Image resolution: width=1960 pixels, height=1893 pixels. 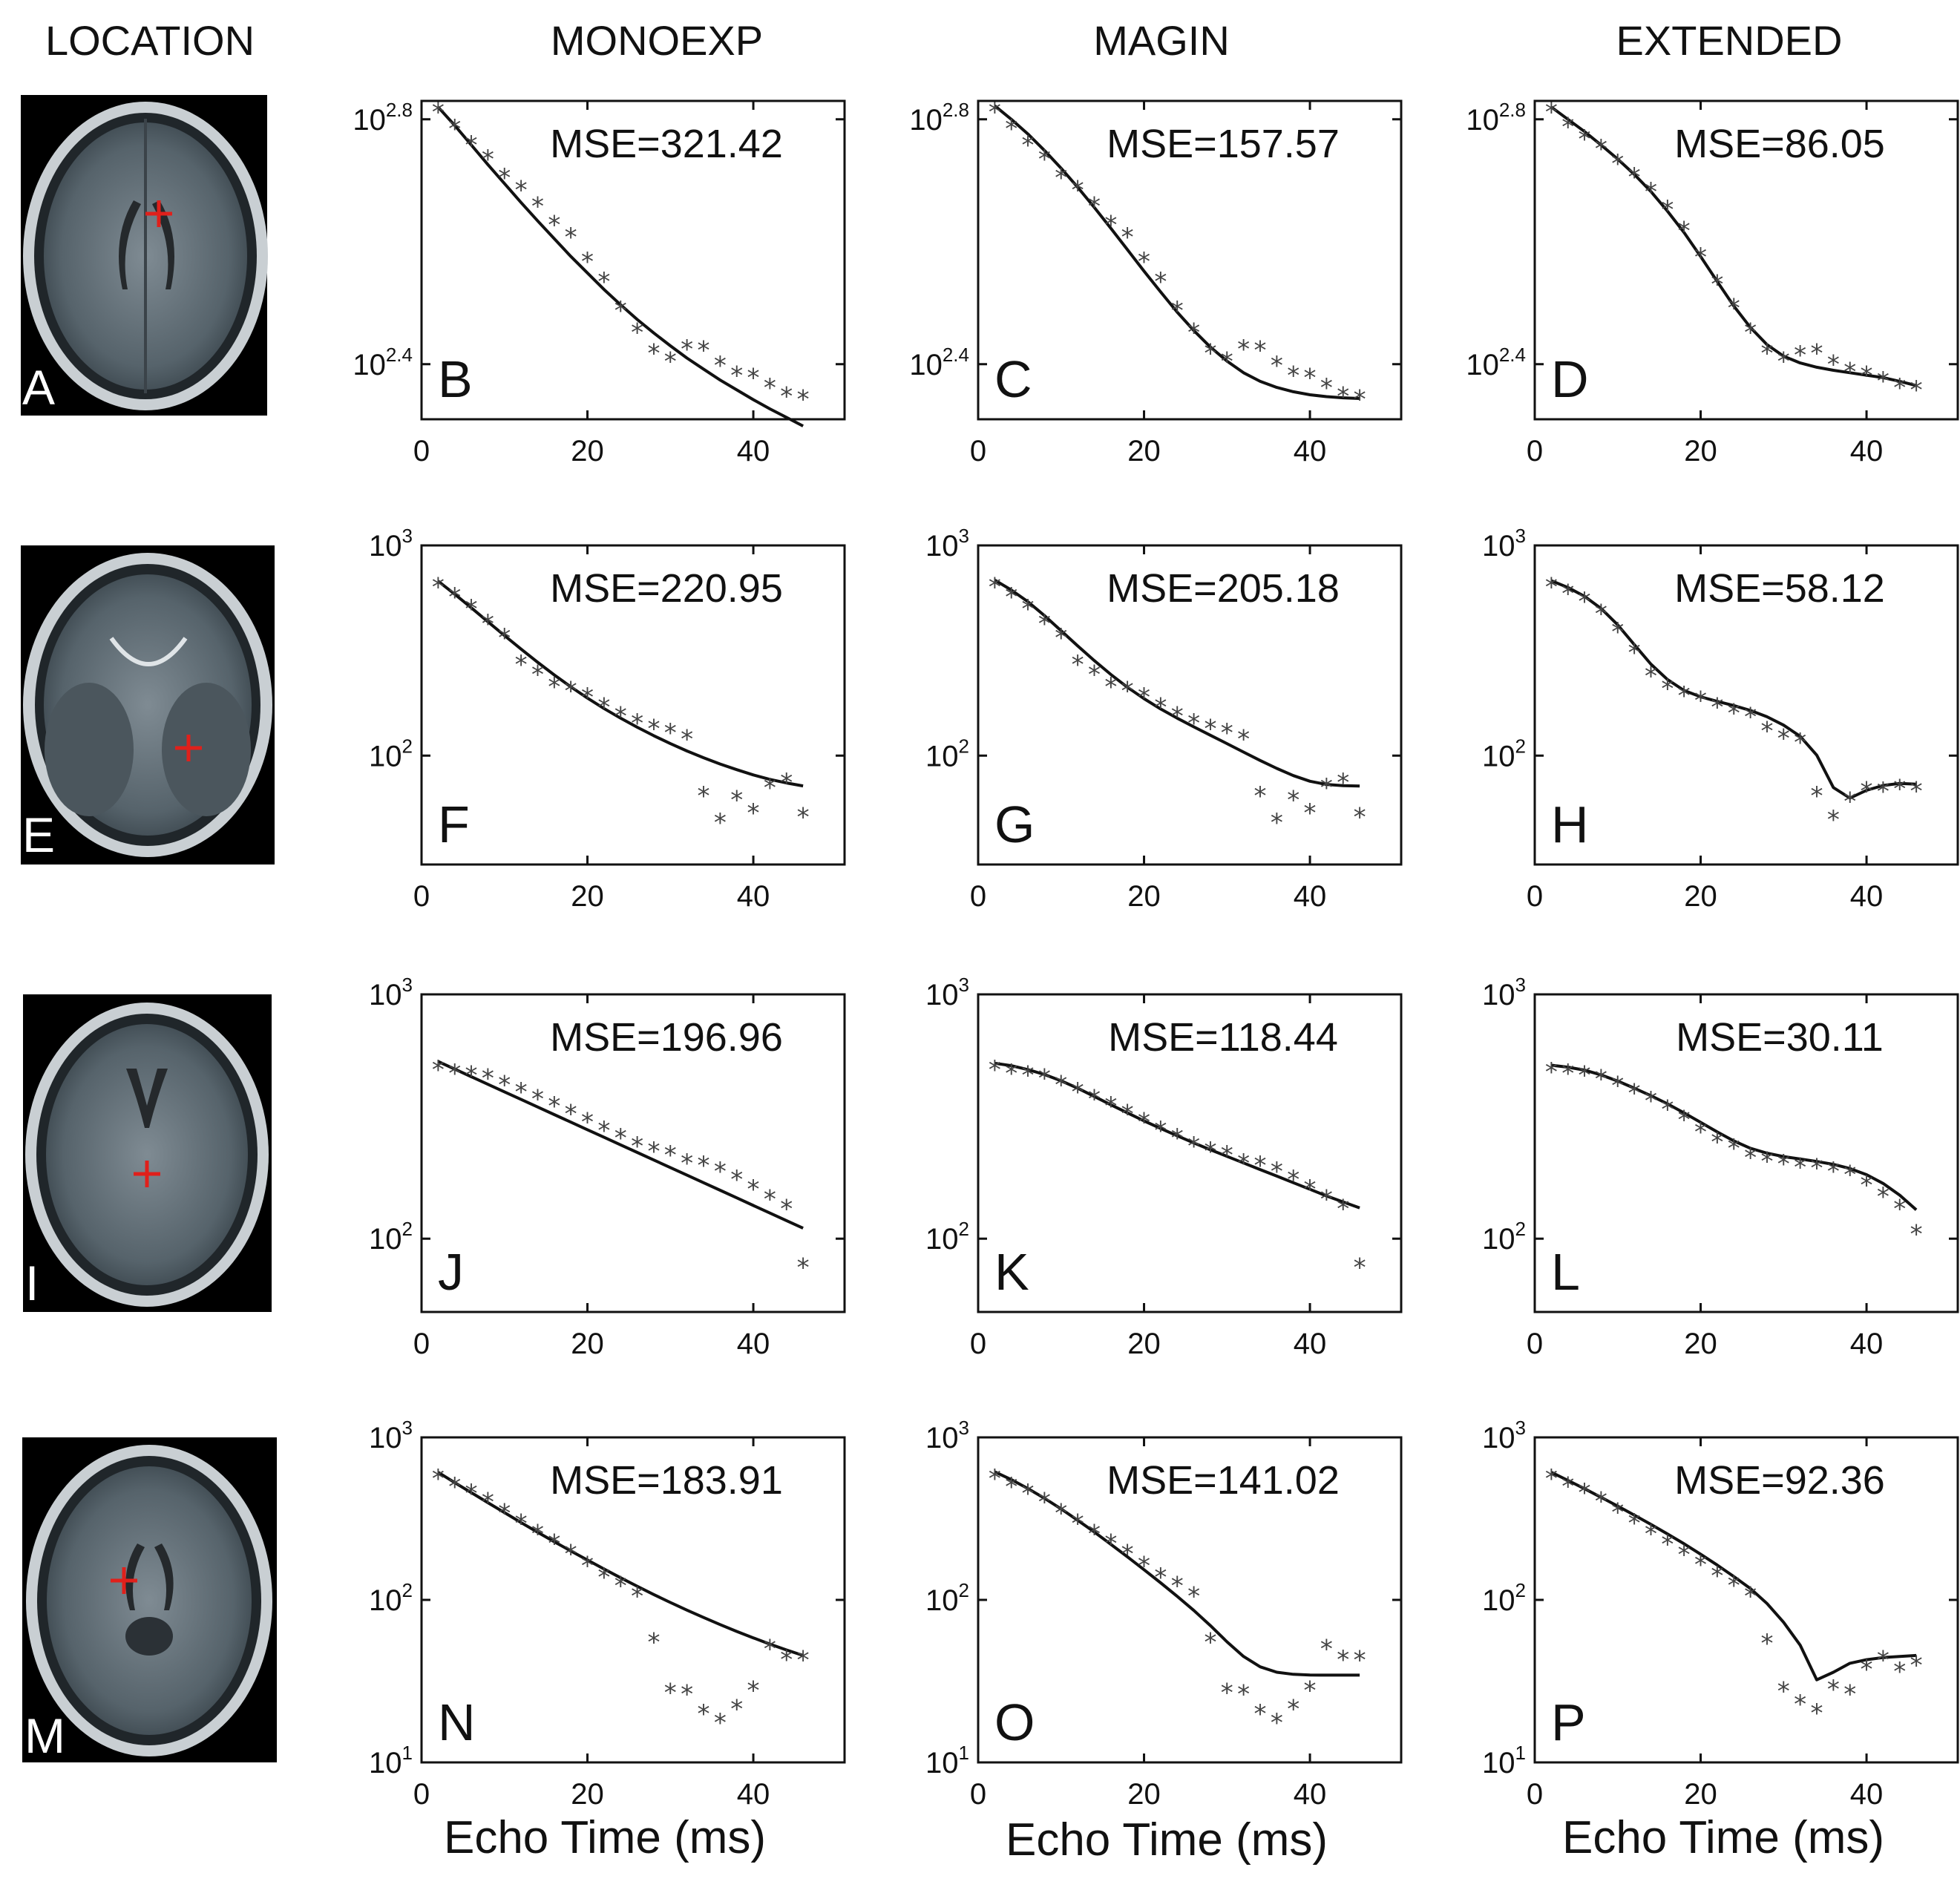 What do you see at coordinates (1585, 602) in the screenshot?
I see `data-point-h-2: *` at bounding box center [1585, 602].